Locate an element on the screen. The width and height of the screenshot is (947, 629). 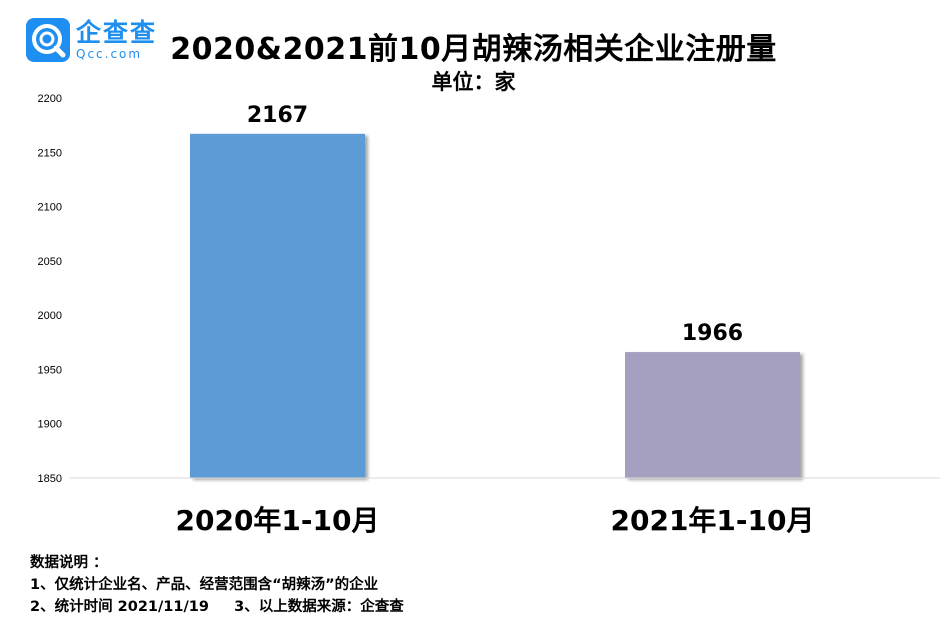
y-tick-label: 1900 is located at coordinates (50, 425).